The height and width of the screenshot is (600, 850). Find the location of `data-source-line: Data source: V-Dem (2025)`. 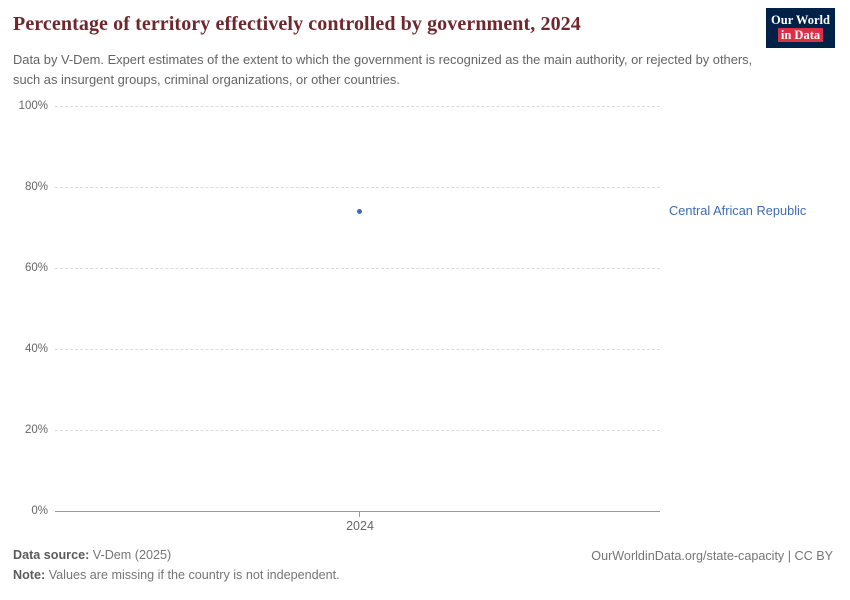

data-source-line: Data source: V-Dem (2025) is located at coordinates (92, 555).